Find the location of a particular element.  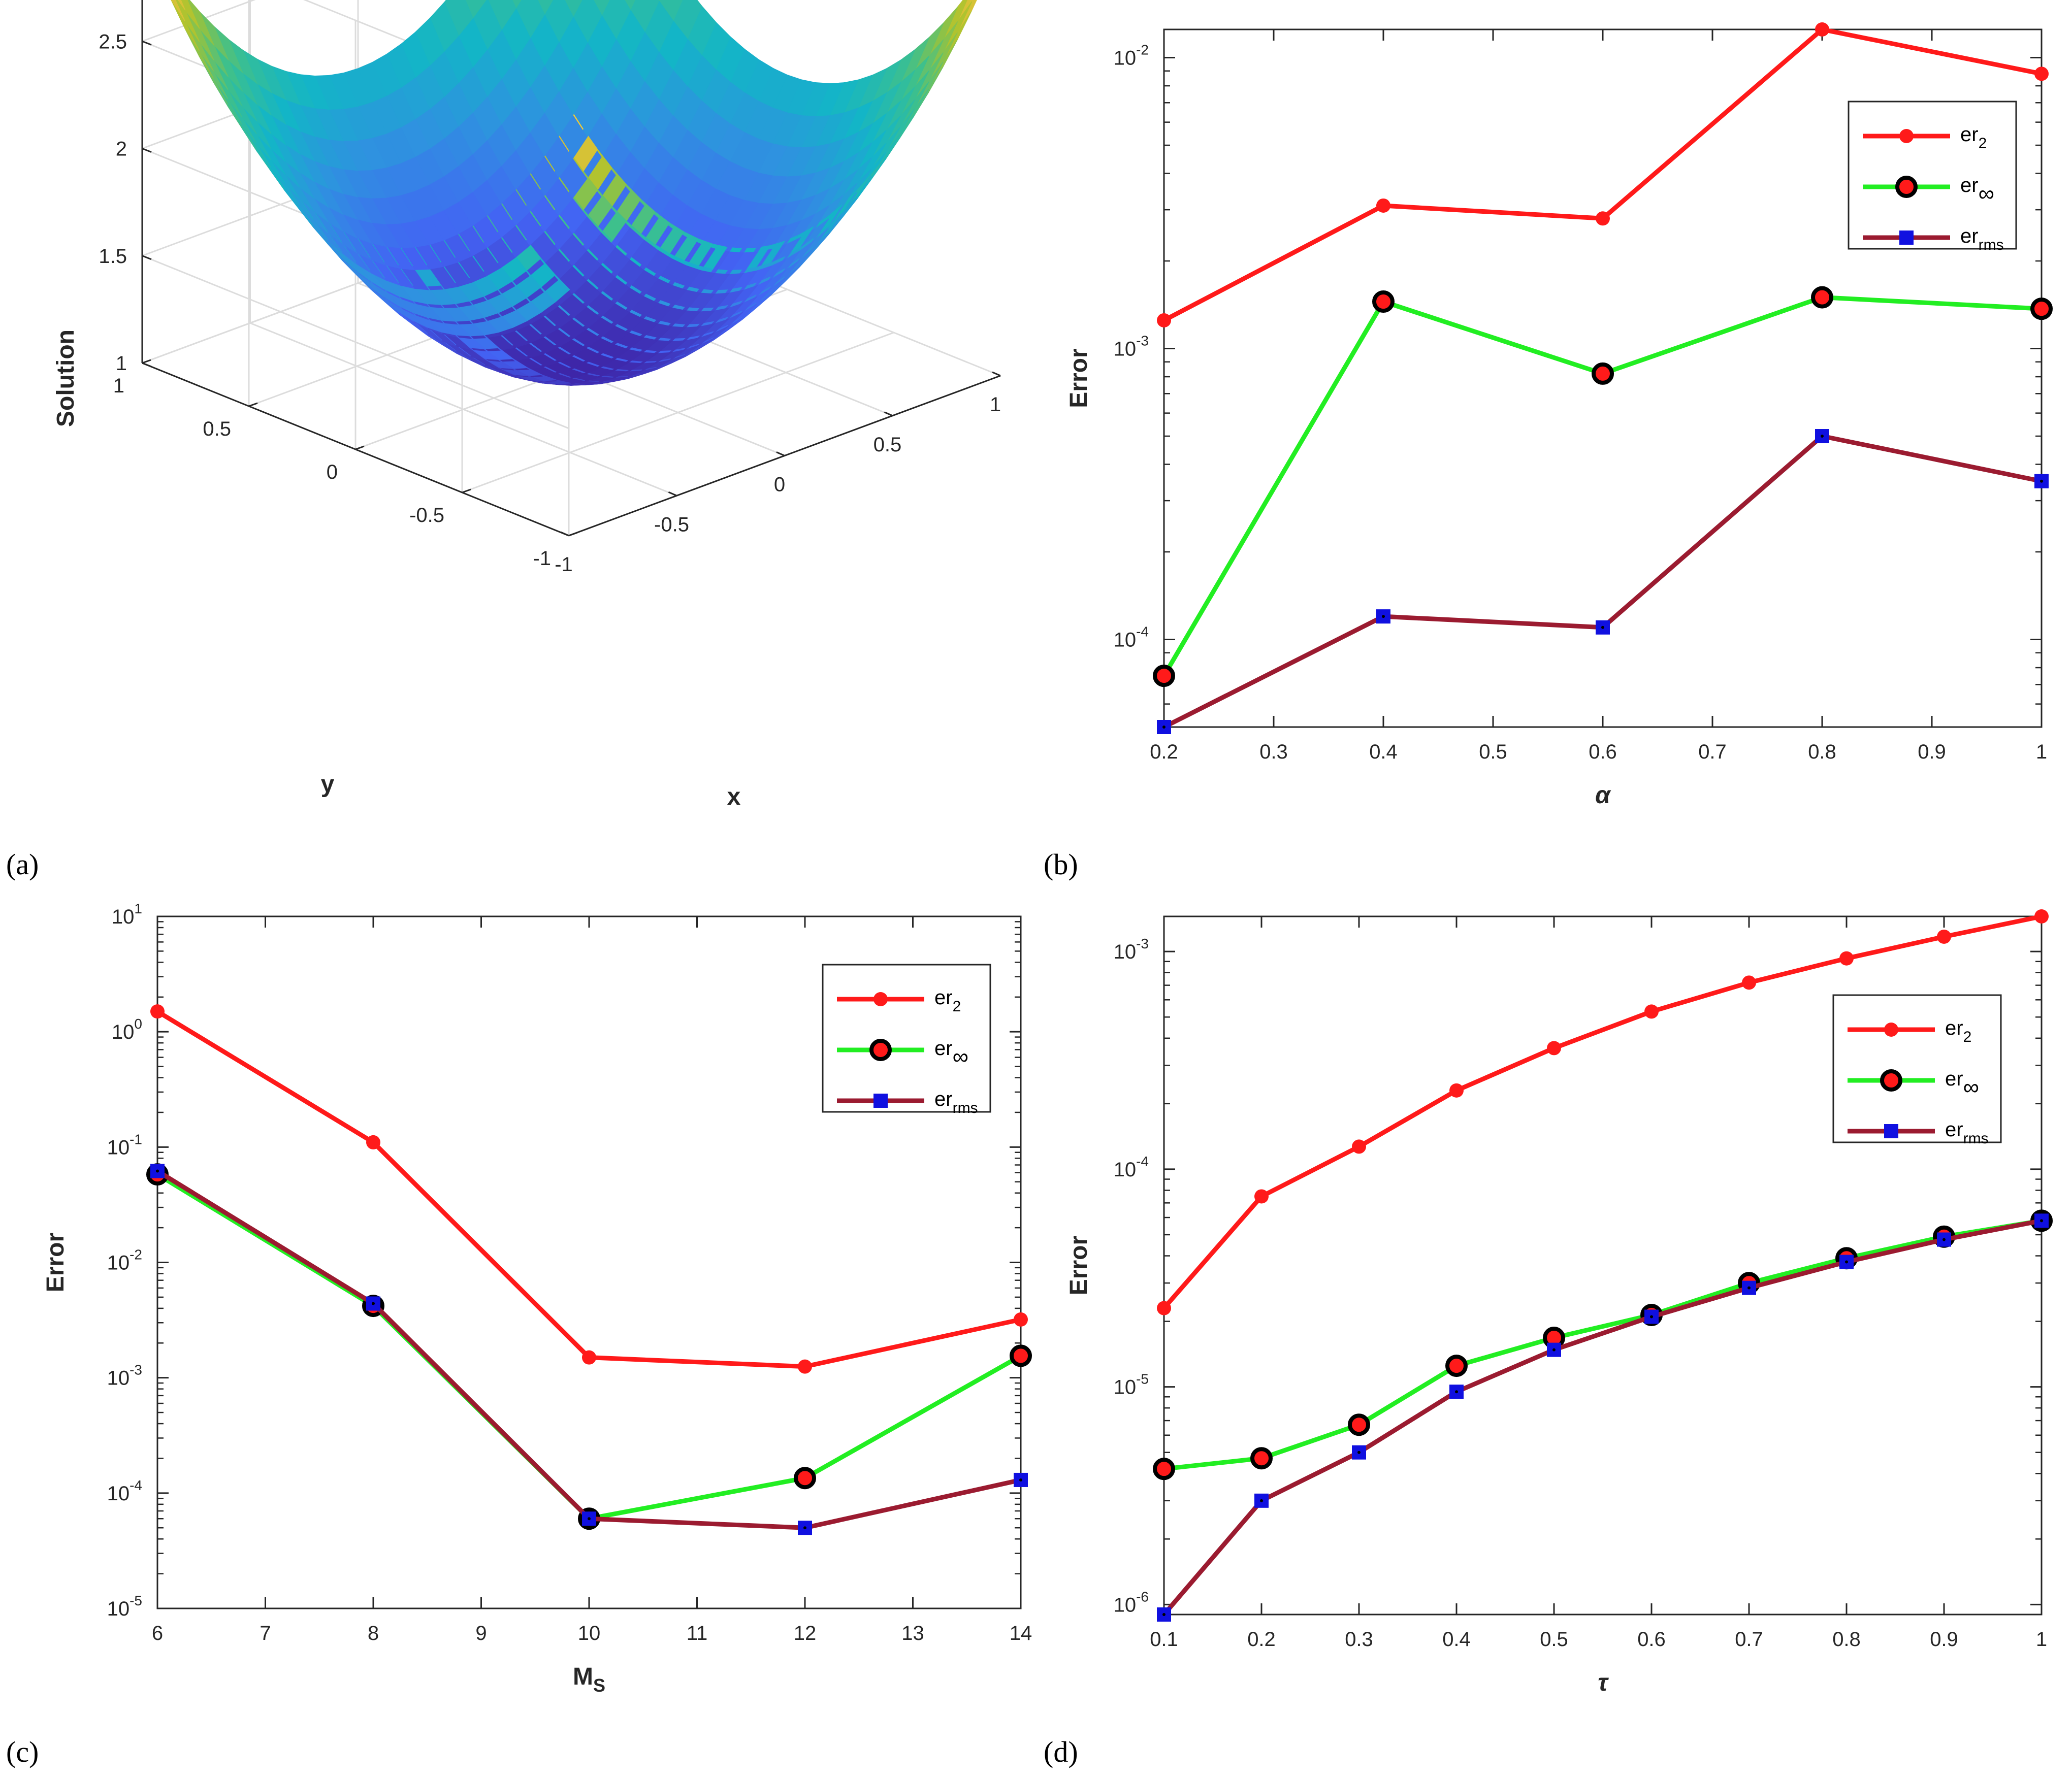

x-tick-label: 8 is located at coordinates (373, 1633).